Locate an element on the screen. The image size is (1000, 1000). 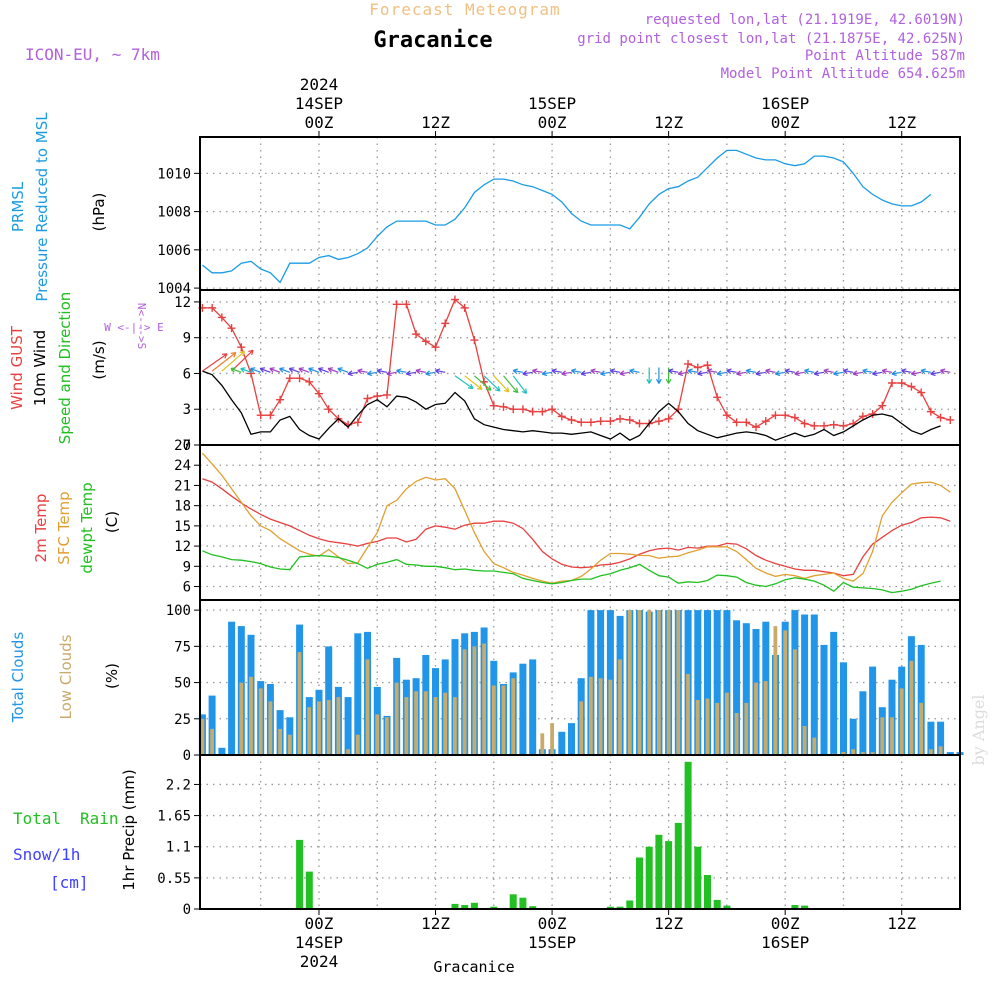
y-tick-label: 100 is located at coordinates (178, 611).